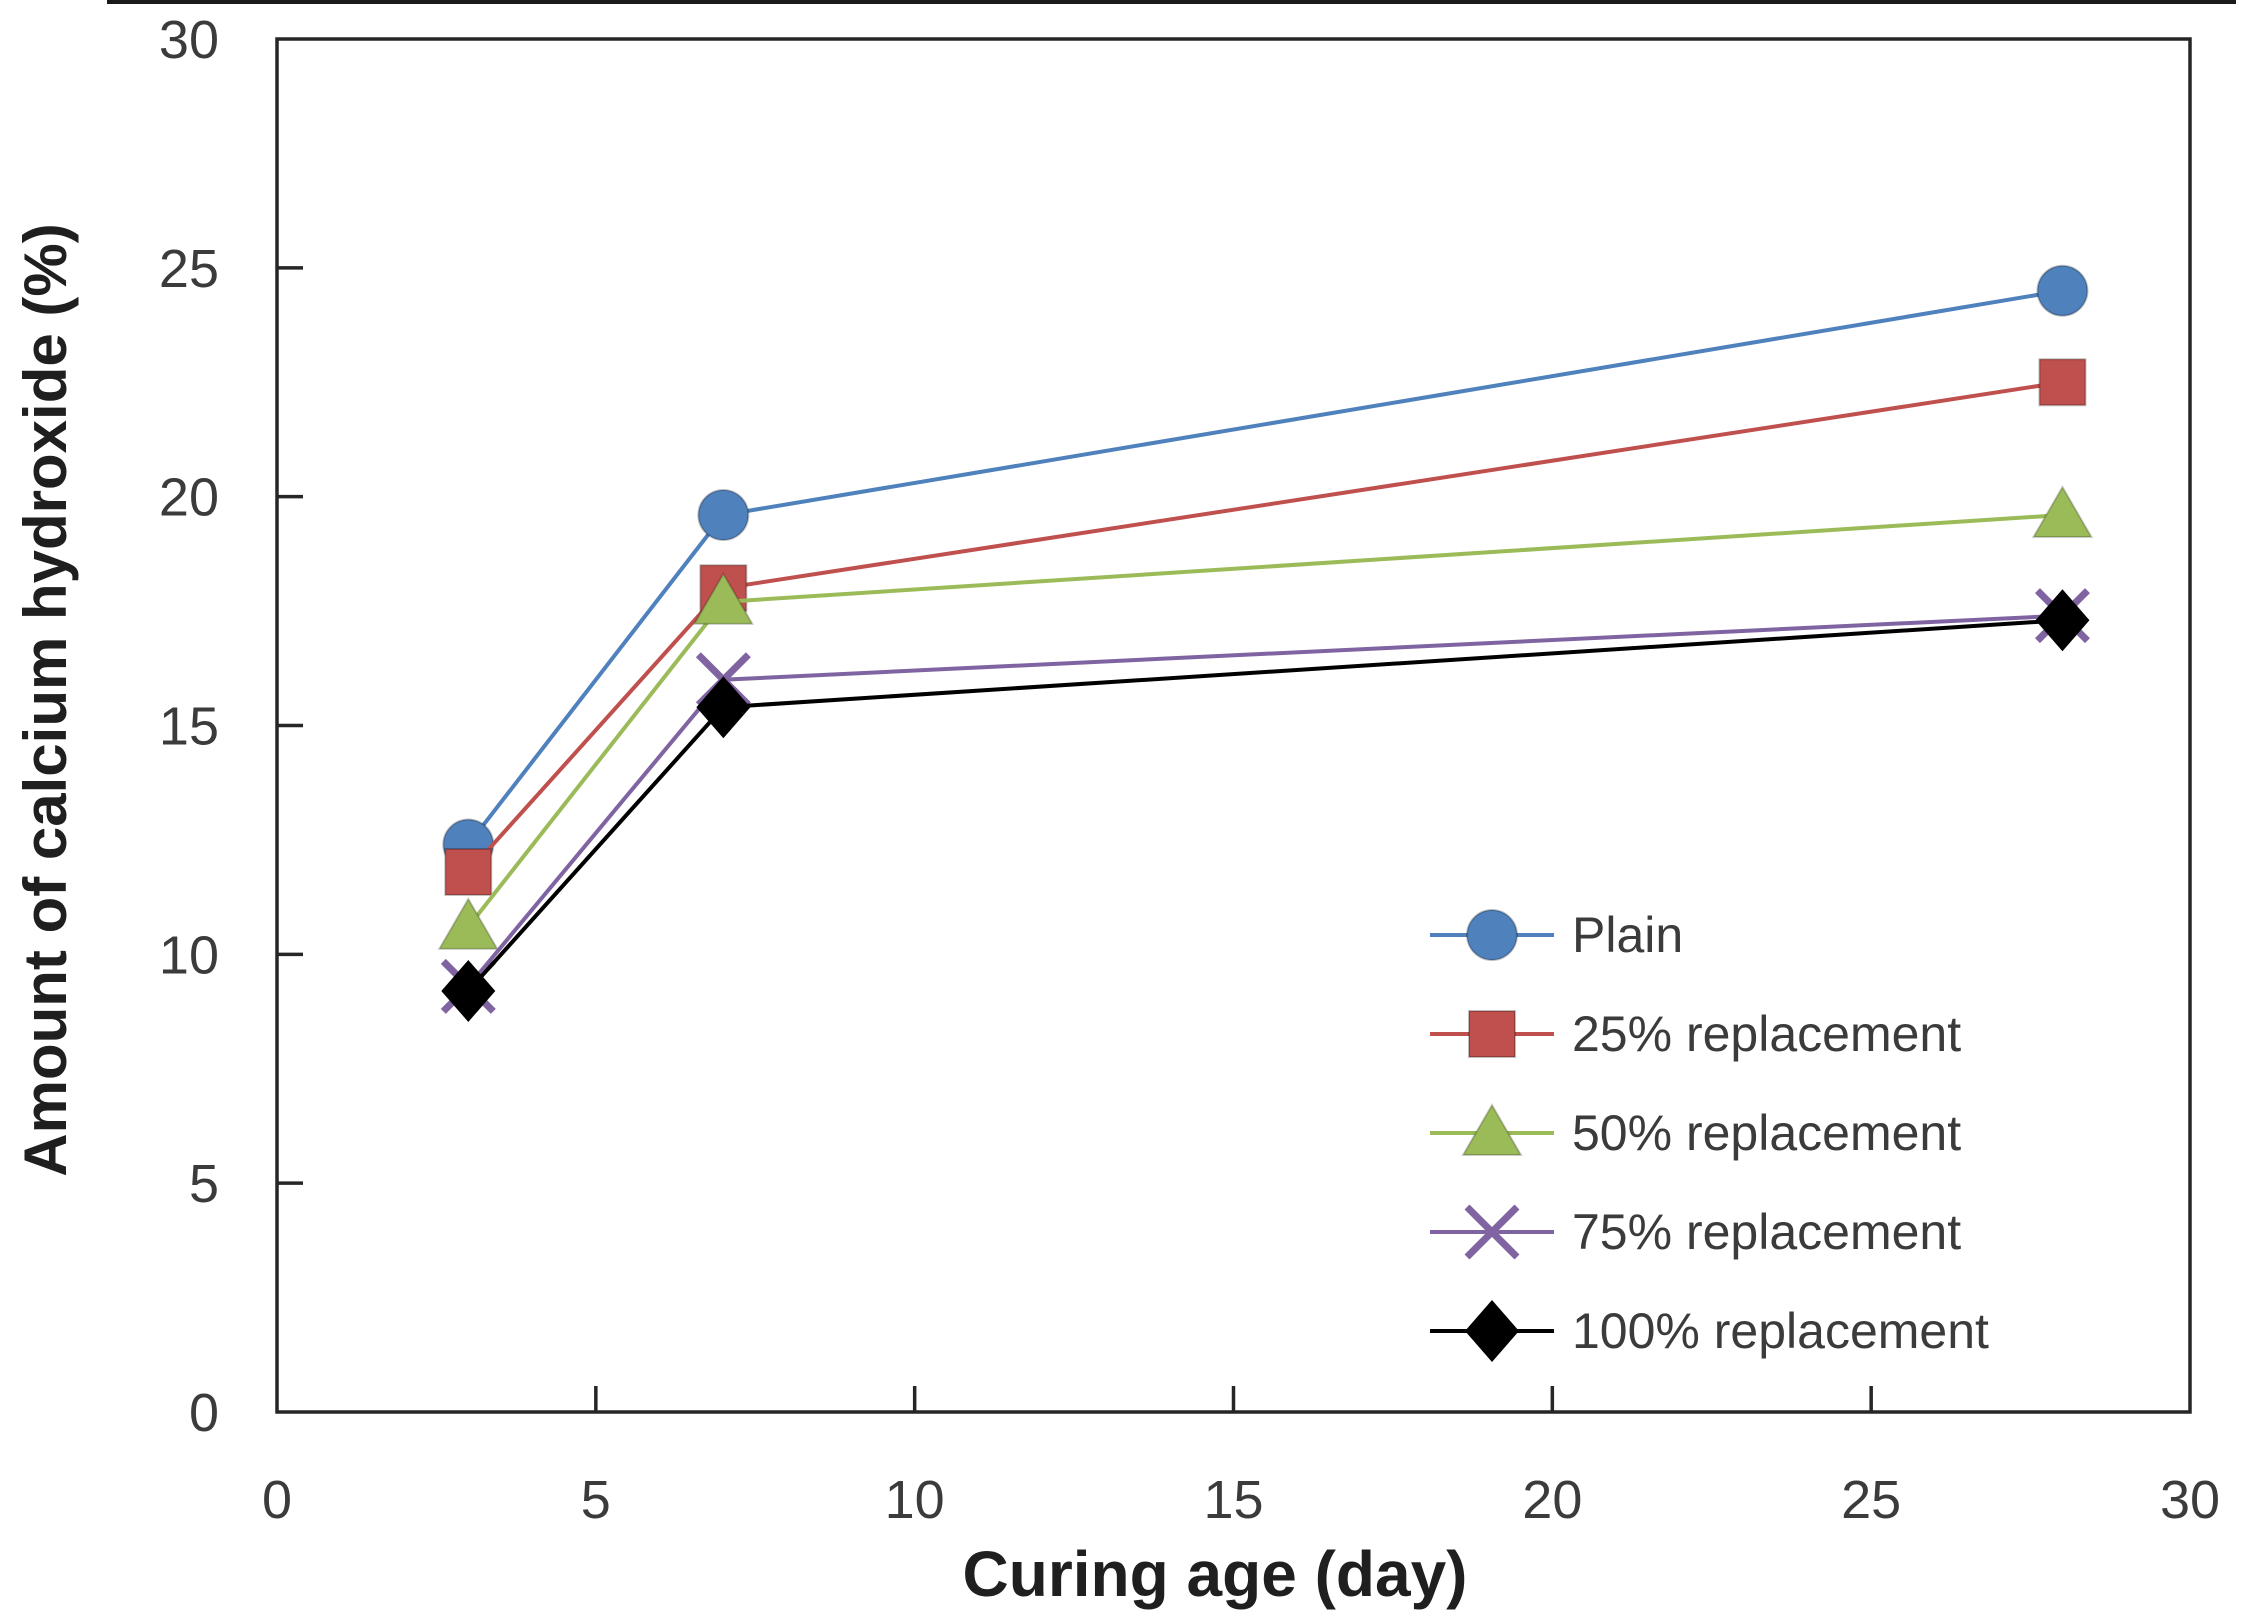 The width and height of the screenshot is (2260, 1616). I want to click on x-tick-label-25: 25, so click(1871, 1500).